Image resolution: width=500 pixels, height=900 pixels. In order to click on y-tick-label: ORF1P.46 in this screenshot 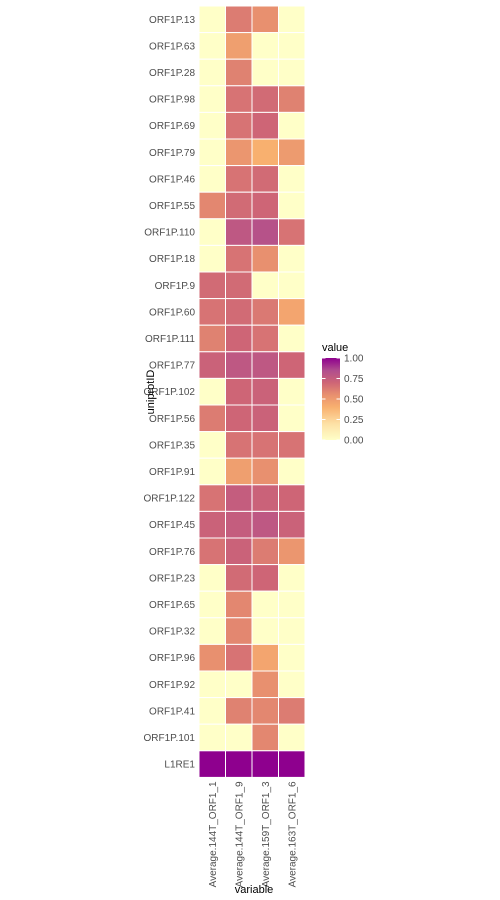, I will do `click(172, 179)`.